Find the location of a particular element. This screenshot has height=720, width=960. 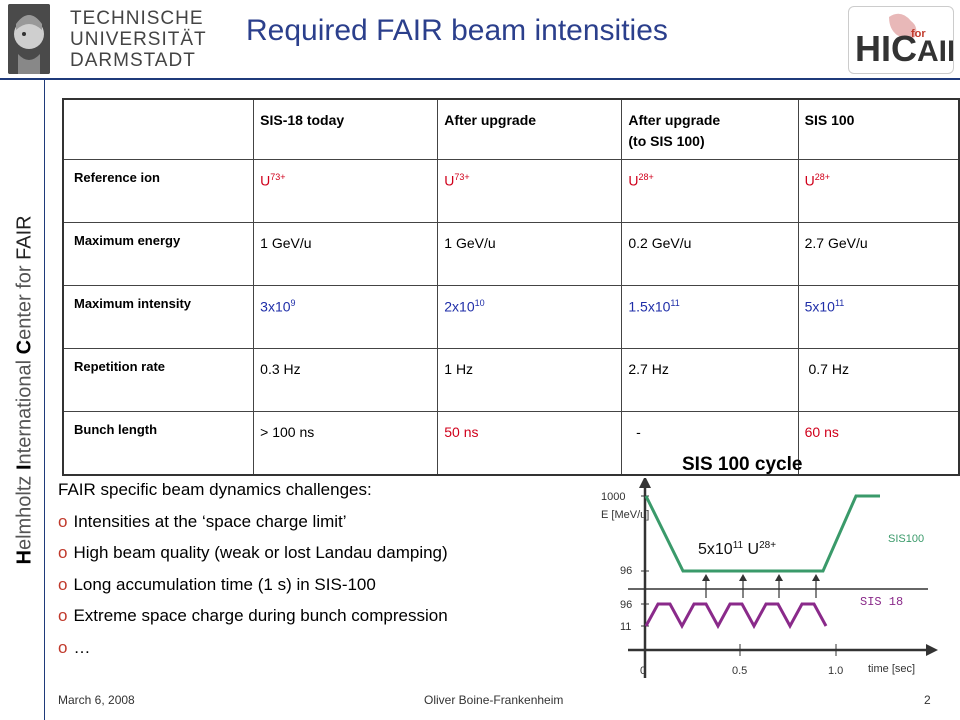

row-label: Repetition rate is located at coordinates (158, 379).